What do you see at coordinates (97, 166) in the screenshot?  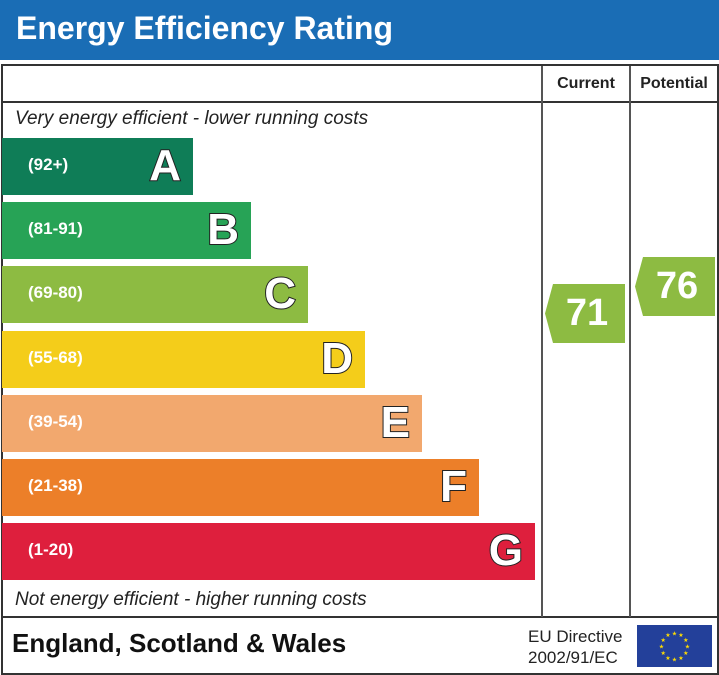 I see `band-a: (92+) A` at bounding box center [97, 166].